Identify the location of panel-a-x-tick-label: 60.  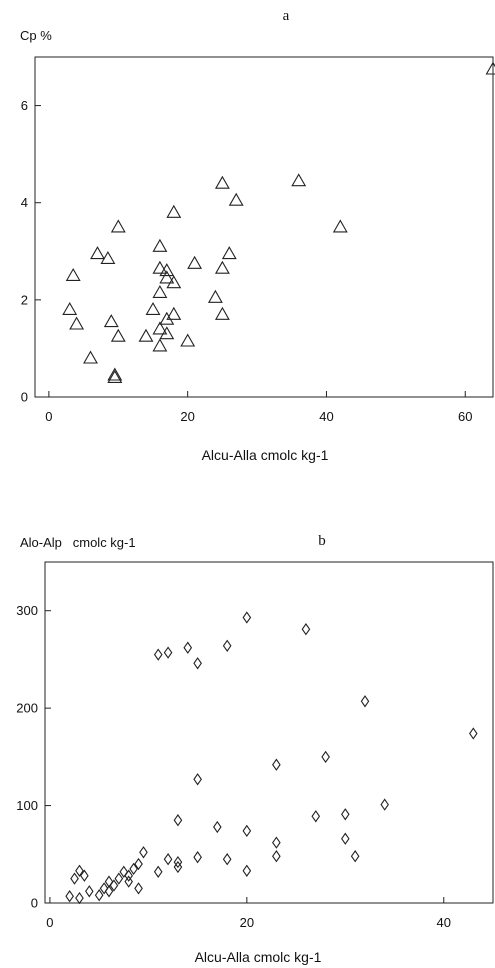
(465, 416).